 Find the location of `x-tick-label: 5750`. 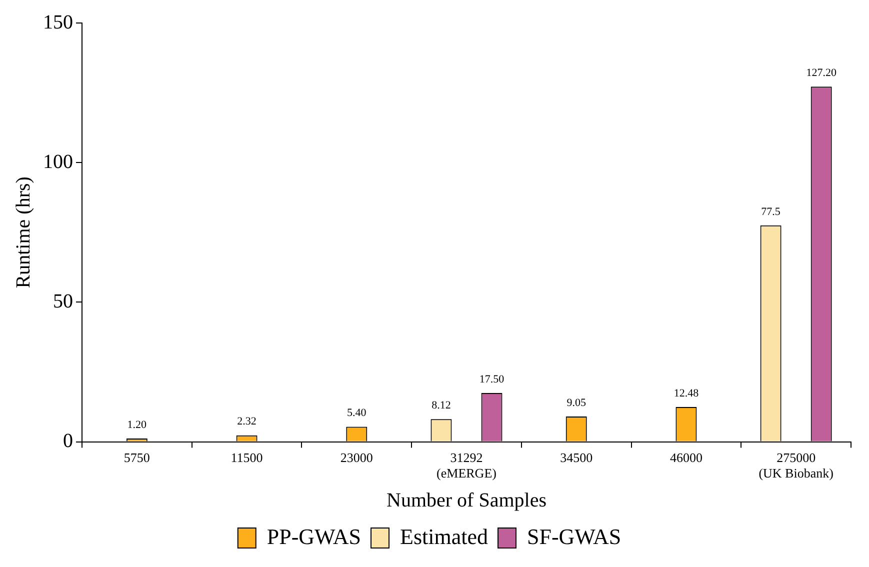

x-tick-label: 5750 is located at coordinates (137, 458).